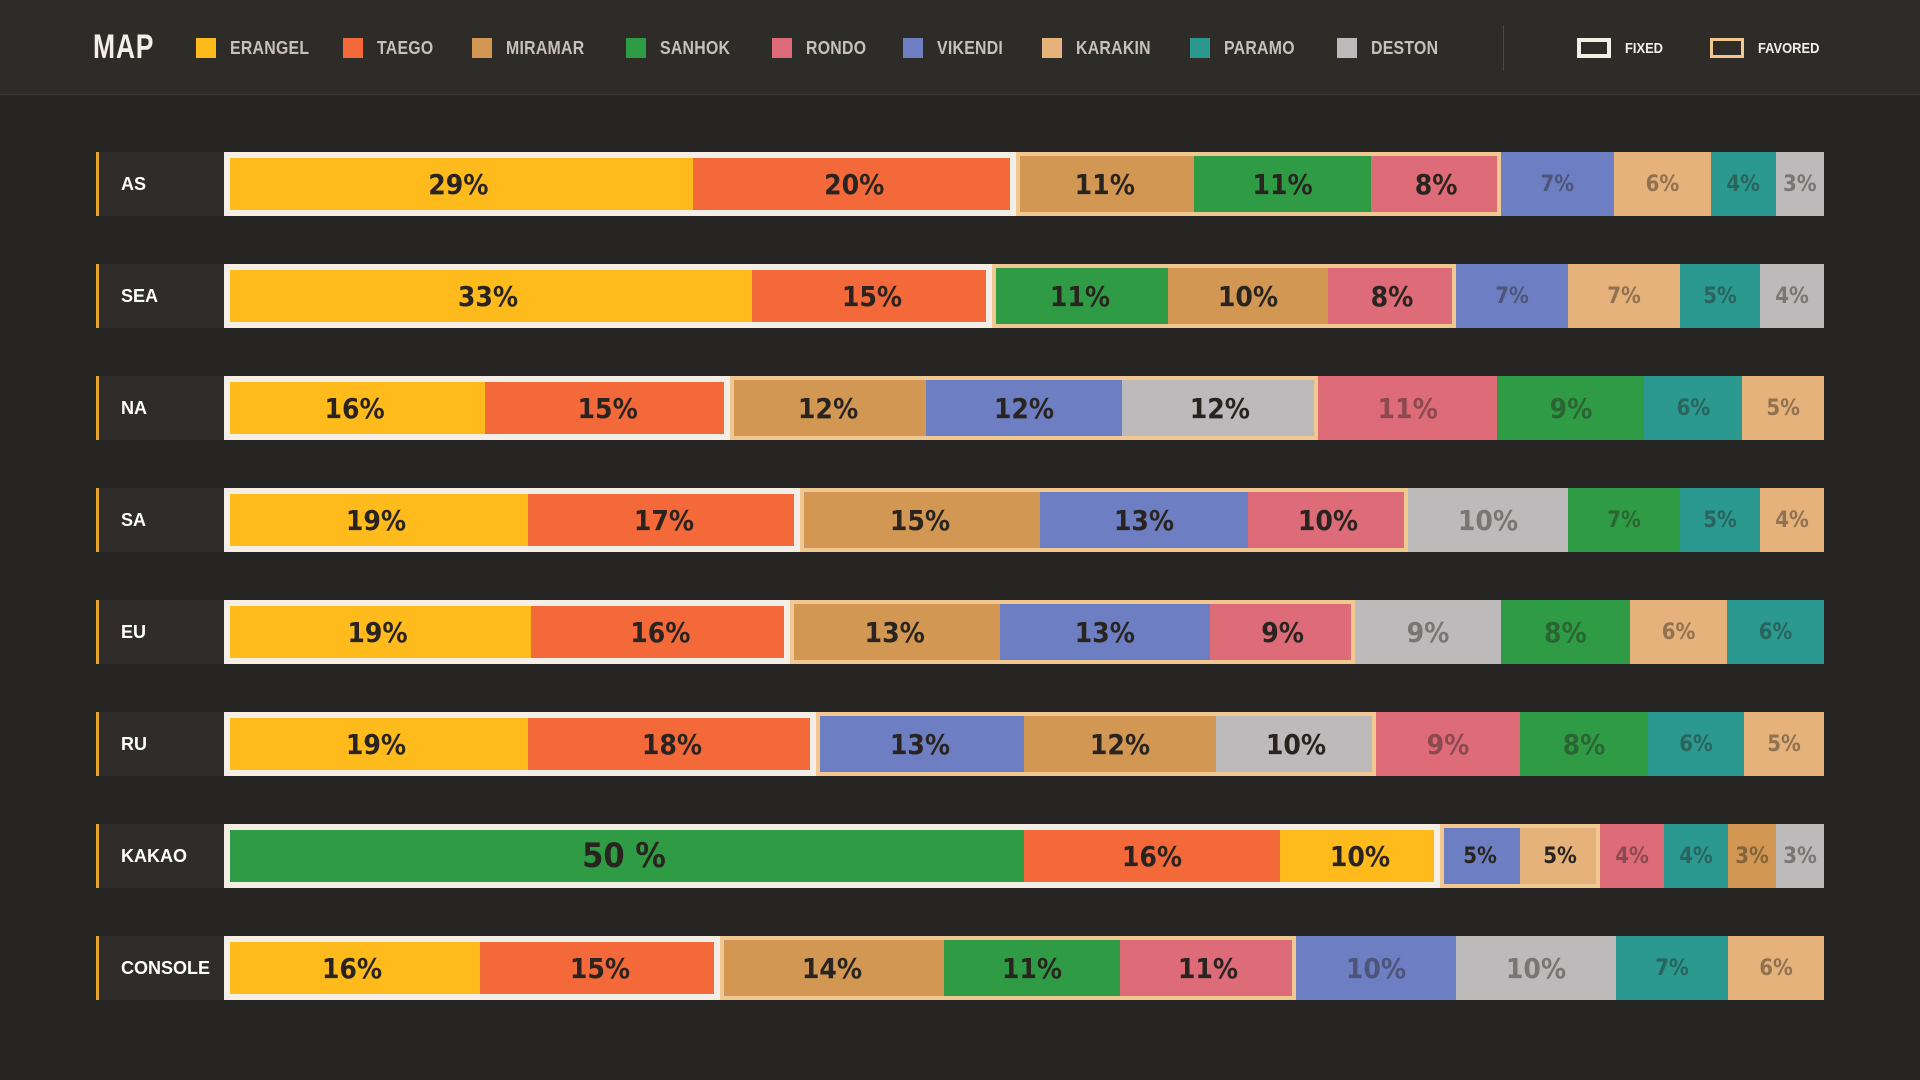  I want to click on bar-segment-rondo: 4%, so click(1632, 856).